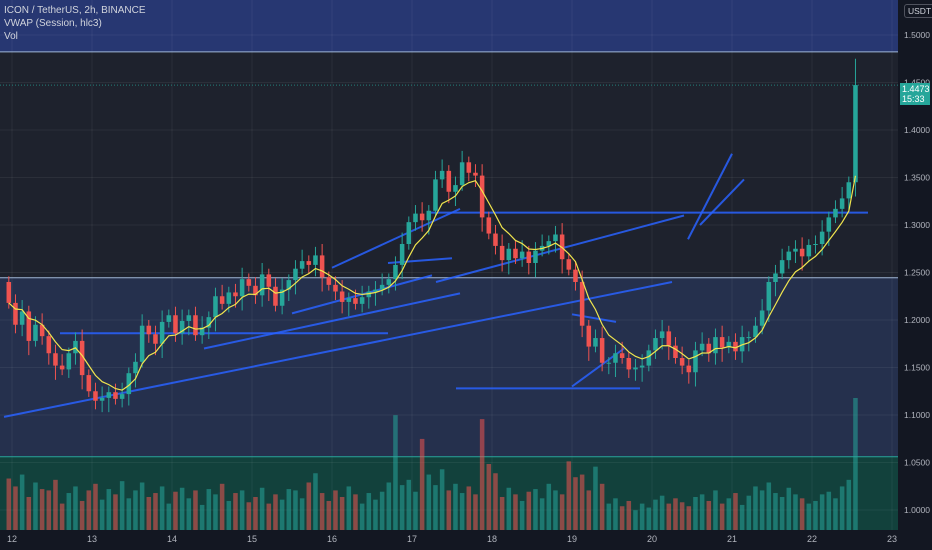 Image resolution: width=932 pixels, height=550 pixels. What do you see at coordinates (75, 10) in the screenshot?
I see `symbol-title: ICON / TetherUS, 2h, BINANCE` at bounding box center [75, 10].